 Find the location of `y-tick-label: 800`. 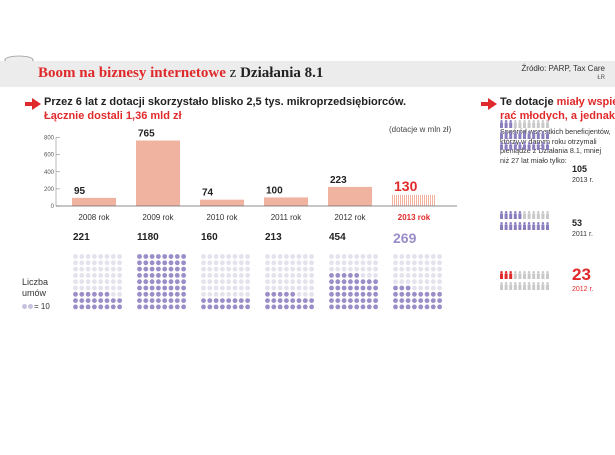

y-tick-label: 800 is located at coordinates (49, 139).